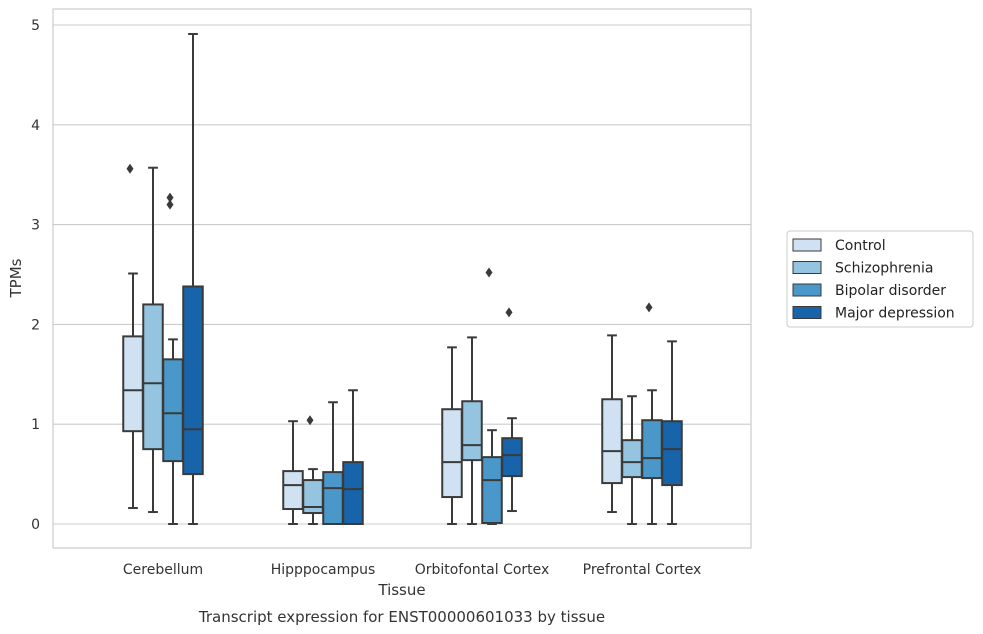 The width and height of the screenshot is (983, 634). I want to click on x-tick-label: Cerebellum, so click(163, 570).